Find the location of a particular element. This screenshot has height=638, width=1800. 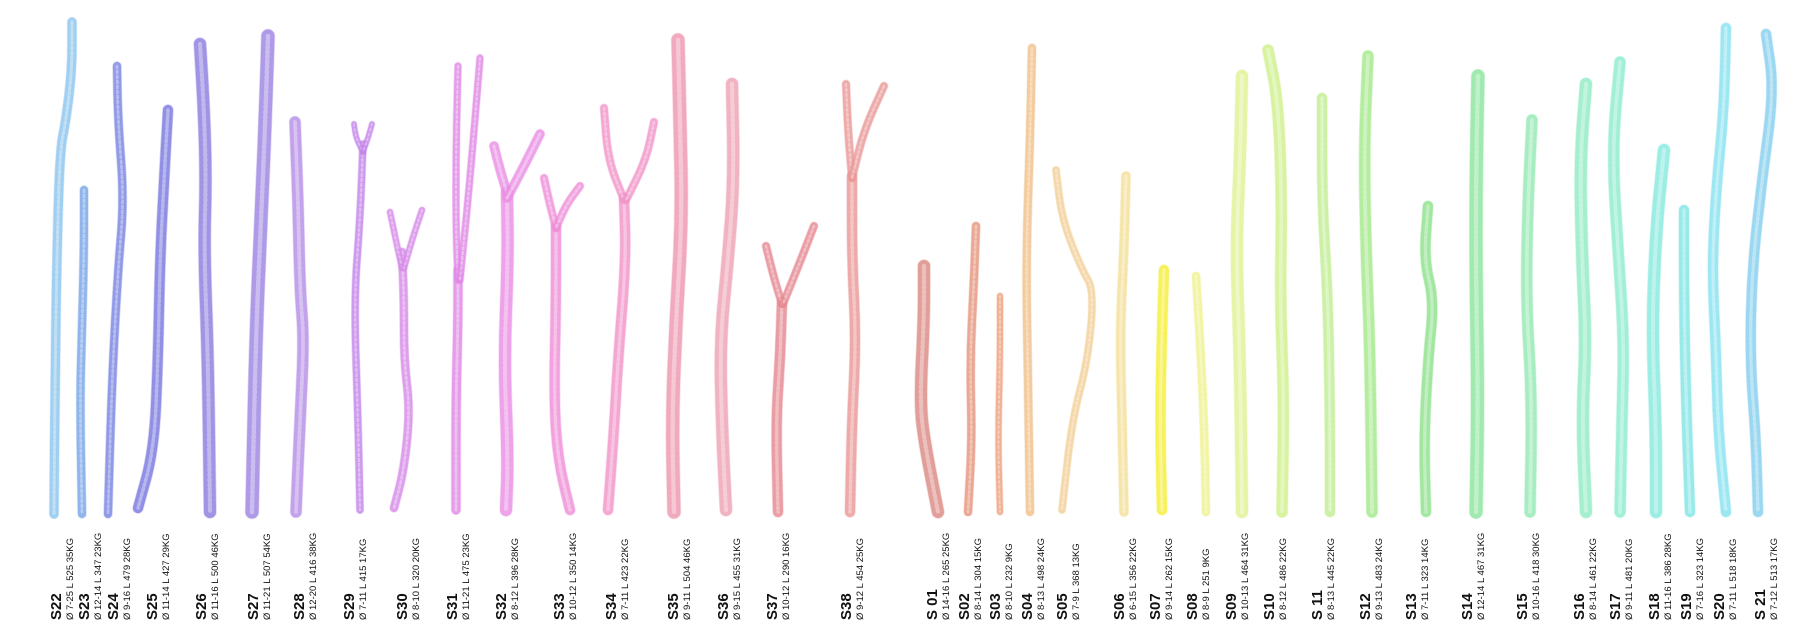

branch-s34: S34 Ø 7-11 L 423 22KG is located at coordinates (629, 361).